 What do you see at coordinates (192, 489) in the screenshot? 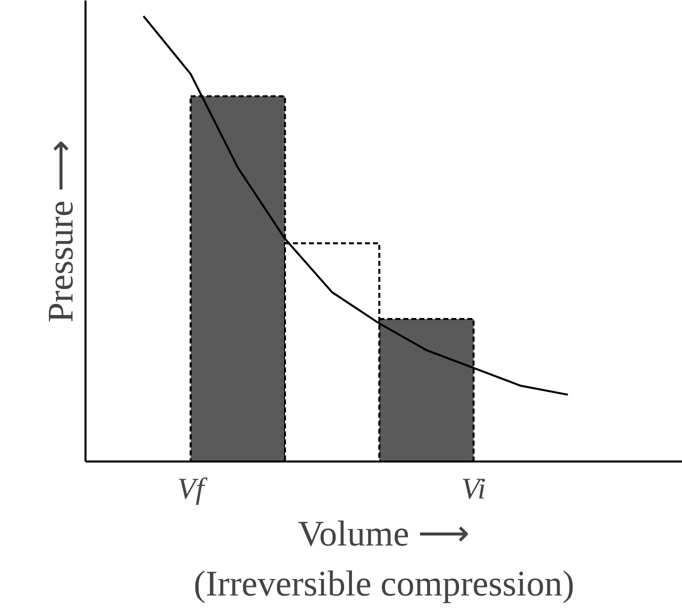
I see `x-tick-label: Vf` at bounding box center [192, 489].